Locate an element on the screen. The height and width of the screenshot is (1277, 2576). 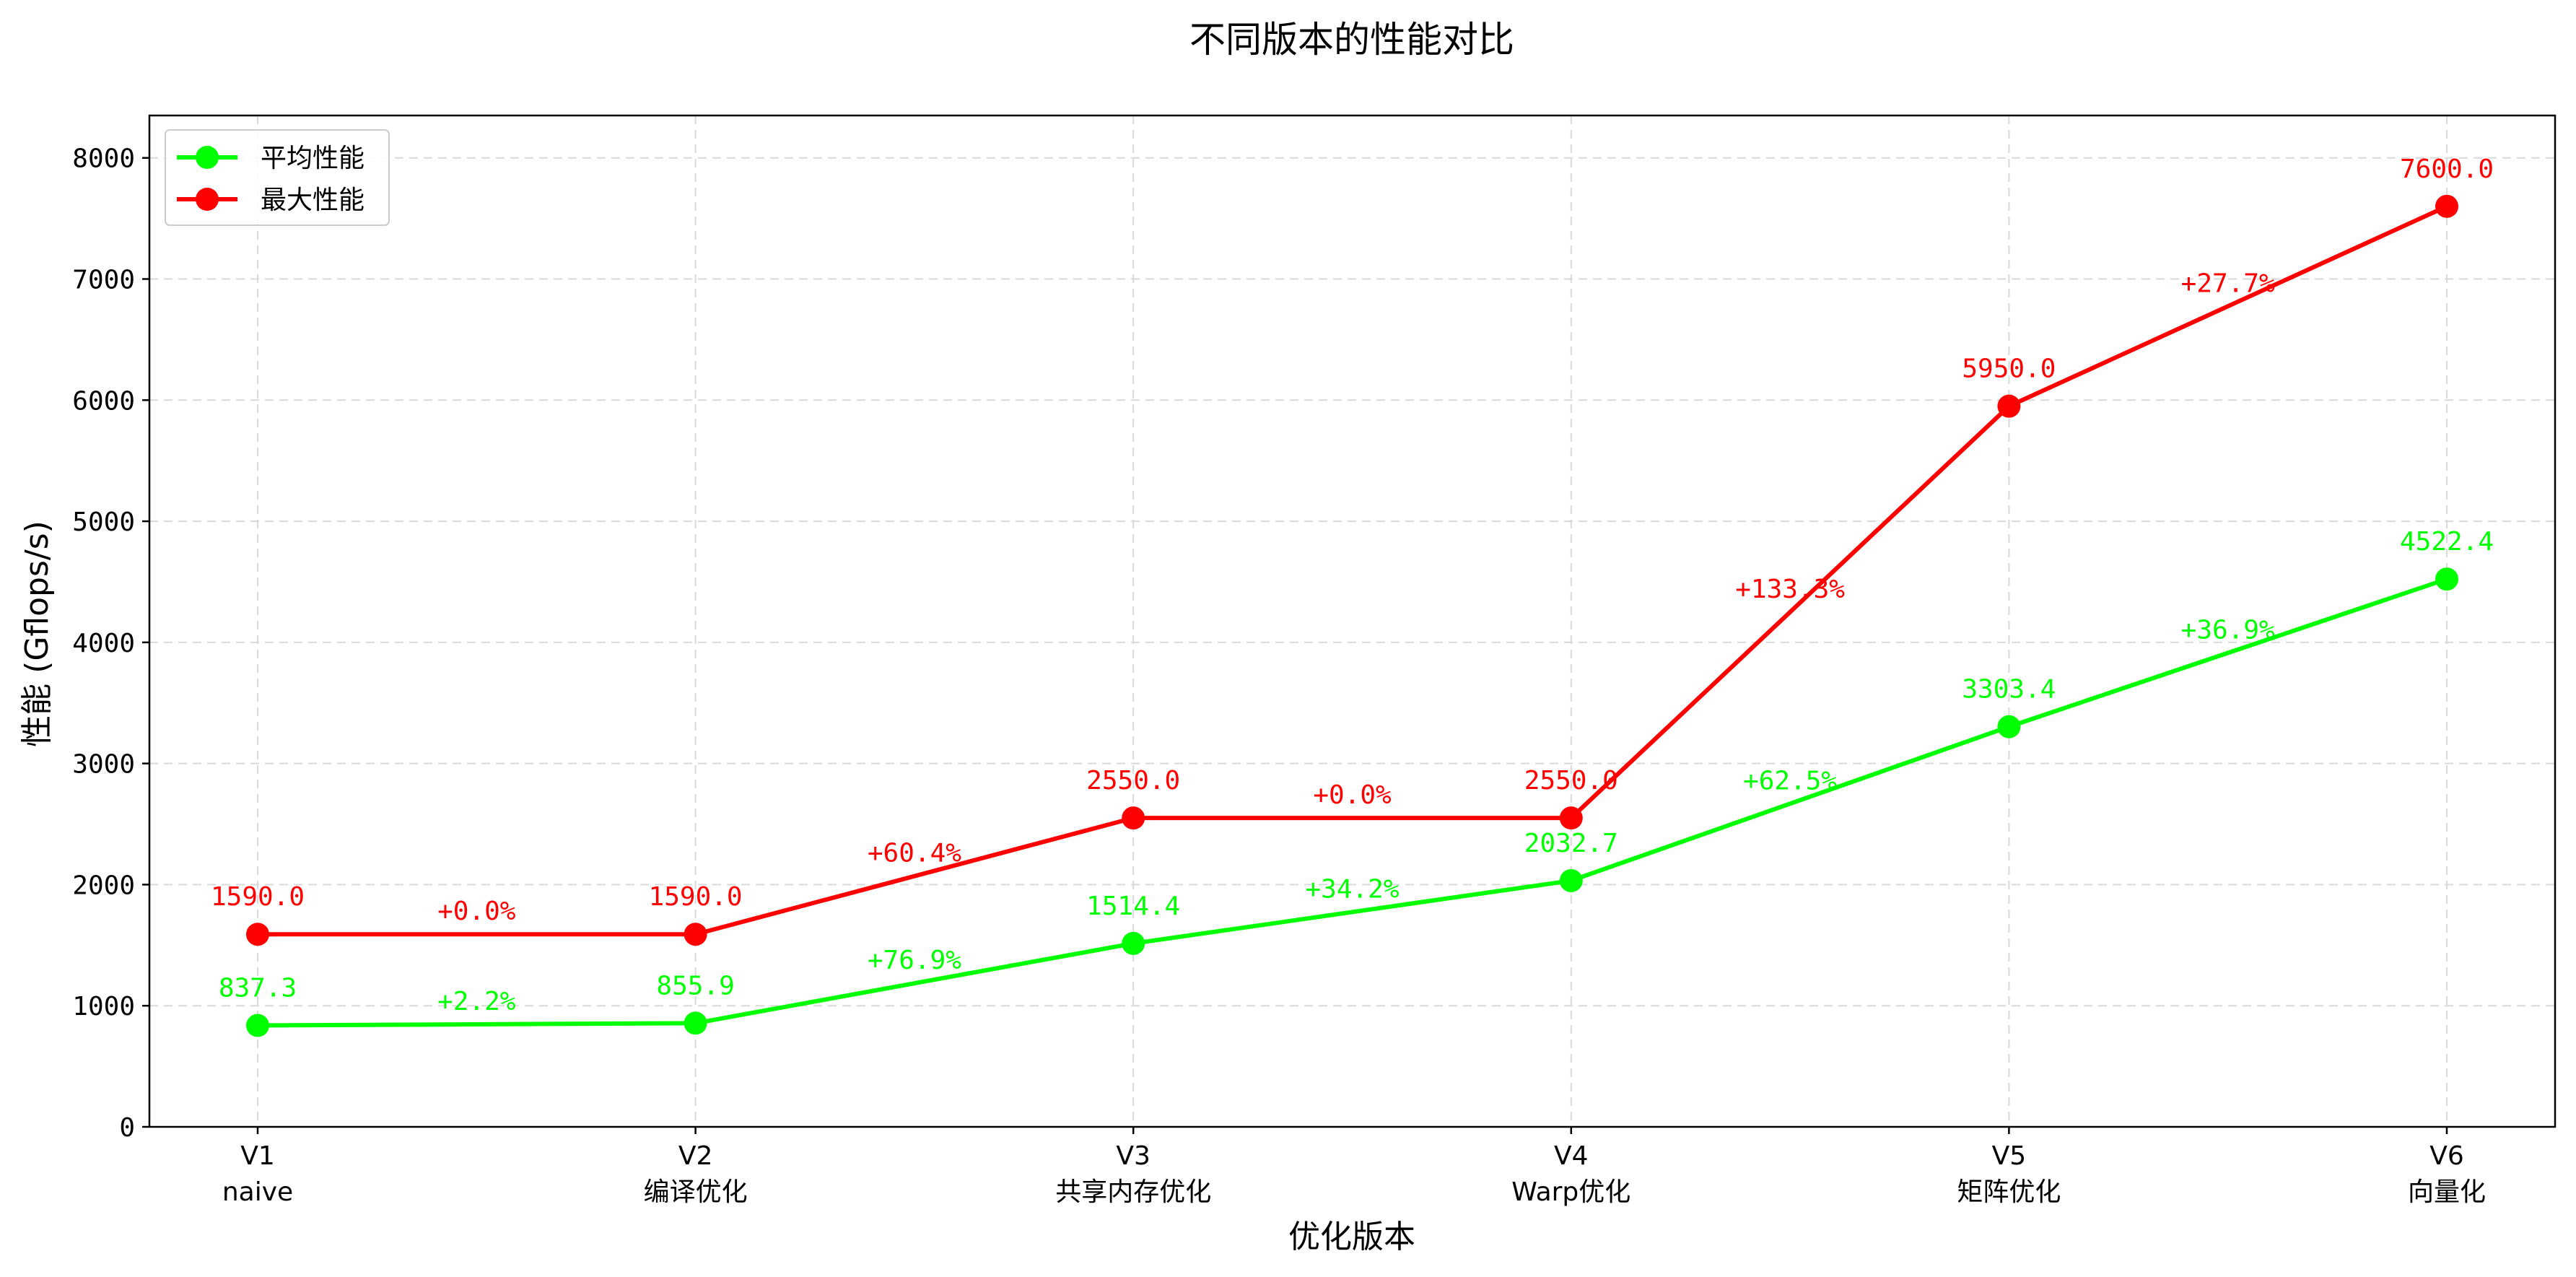
chart-title: 不同版本的性能对比 is located at coordinates (1351, 40).